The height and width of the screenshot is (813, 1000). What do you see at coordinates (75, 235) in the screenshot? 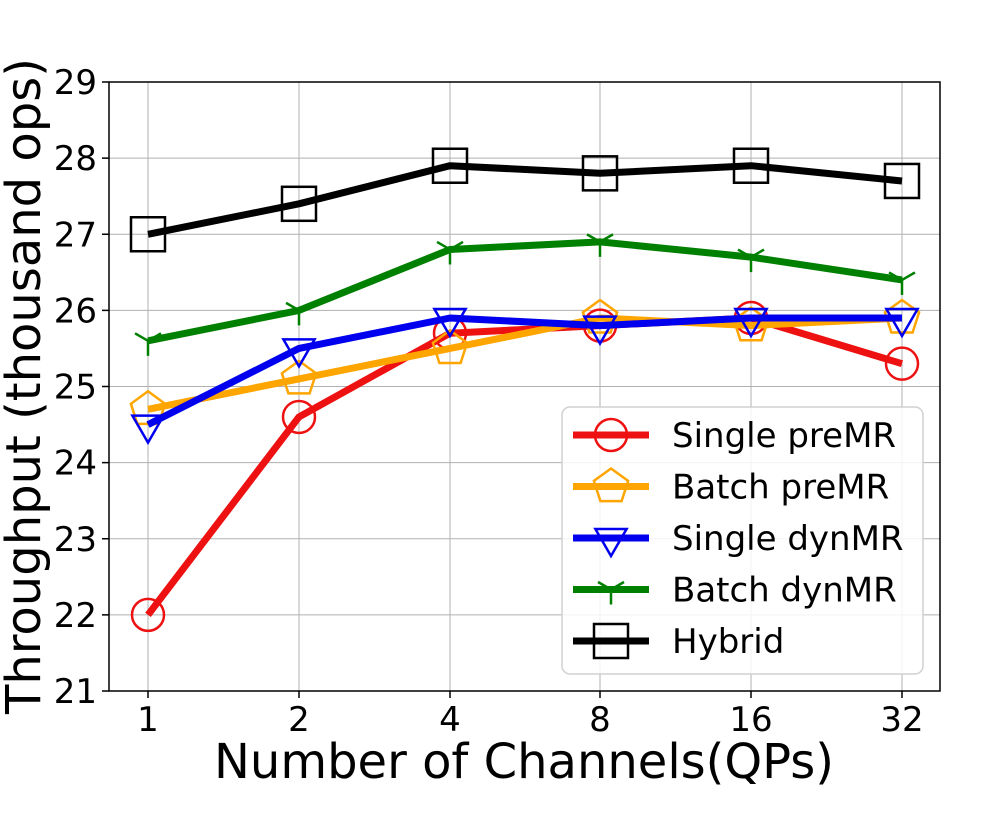
I see `y-tick-label: 27` at bounding box center [75, 235].